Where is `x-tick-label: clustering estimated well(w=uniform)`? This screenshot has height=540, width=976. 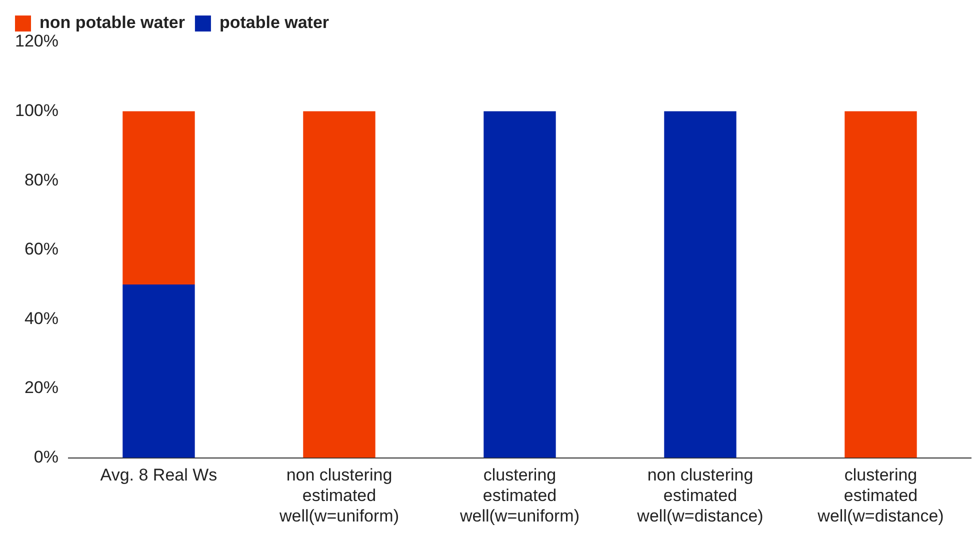
x-tick-label: clustering estimated well(w=uniform) is located at coordinates (519, 496).